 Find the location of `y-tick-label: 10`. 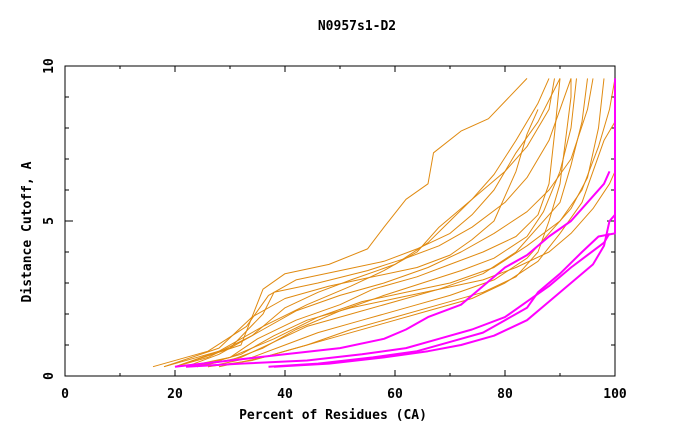

y-tick-label: 10 is located at coordinates (49, 66).